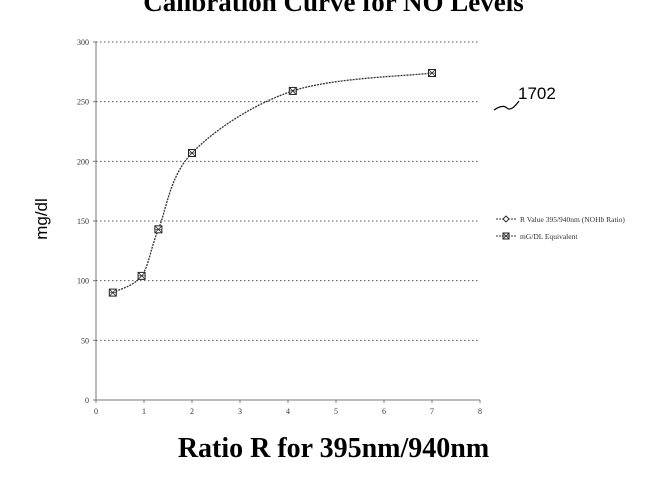 The image size is (667, 477). Describe the element at coordinates (83, 102) in the screenshot. I see `y-tick-label: 250` at that location.